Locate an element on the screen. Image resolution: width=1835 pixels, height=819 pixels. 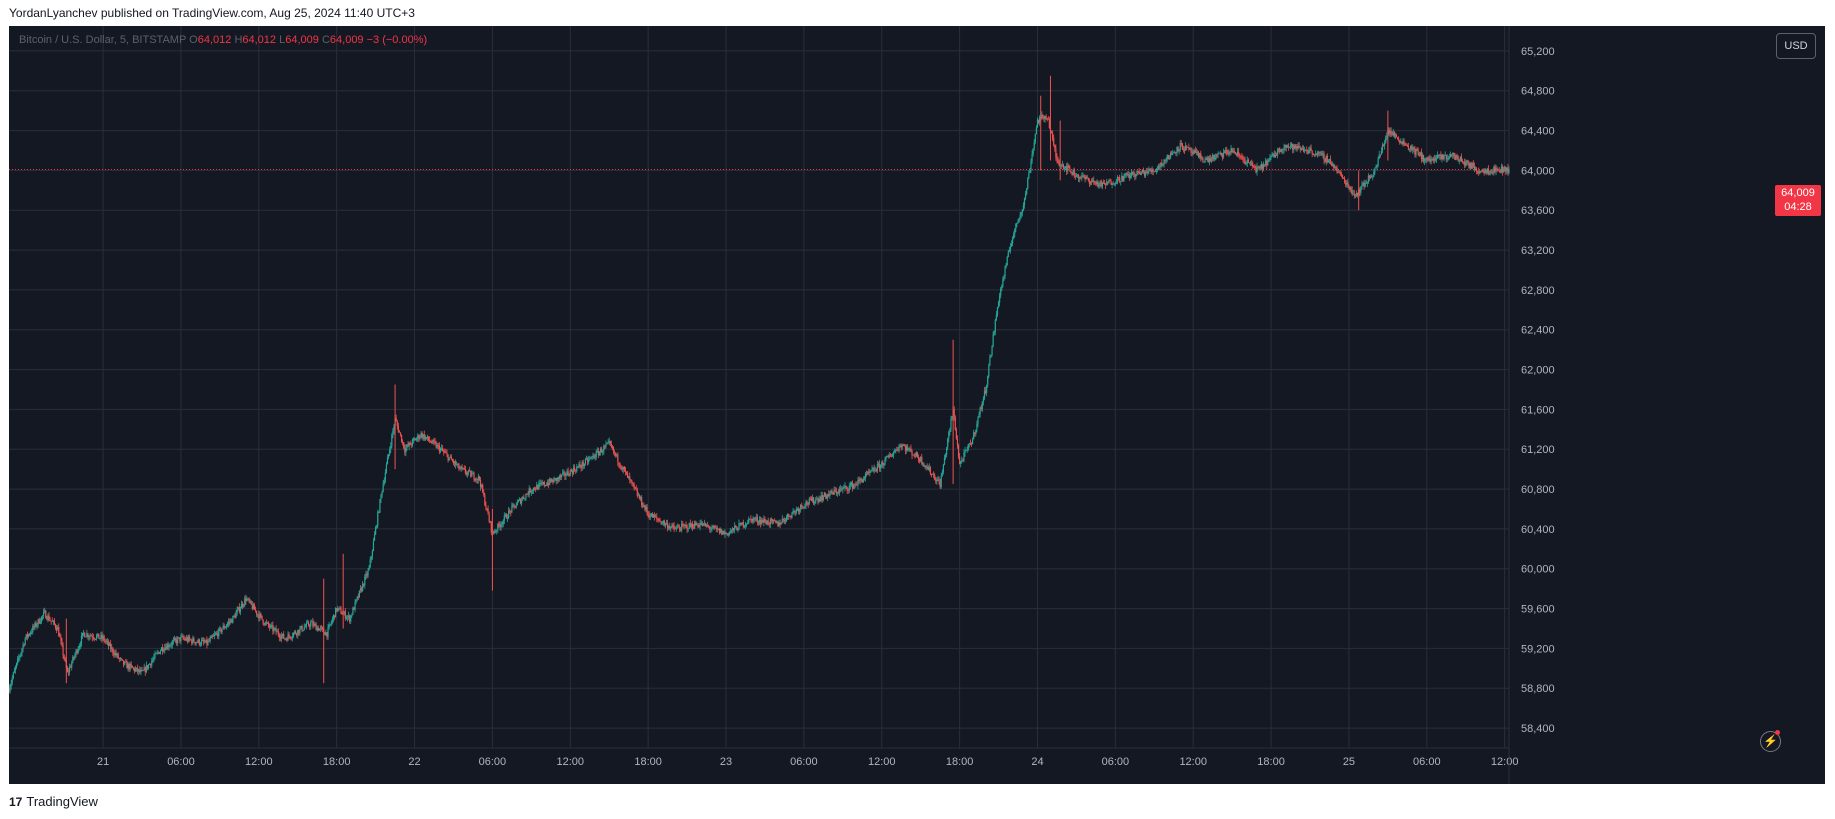
legend-symbol: Bitcoin / U.S. Dollar, 5, BITSTAMP is located at coordinates (103, 40).